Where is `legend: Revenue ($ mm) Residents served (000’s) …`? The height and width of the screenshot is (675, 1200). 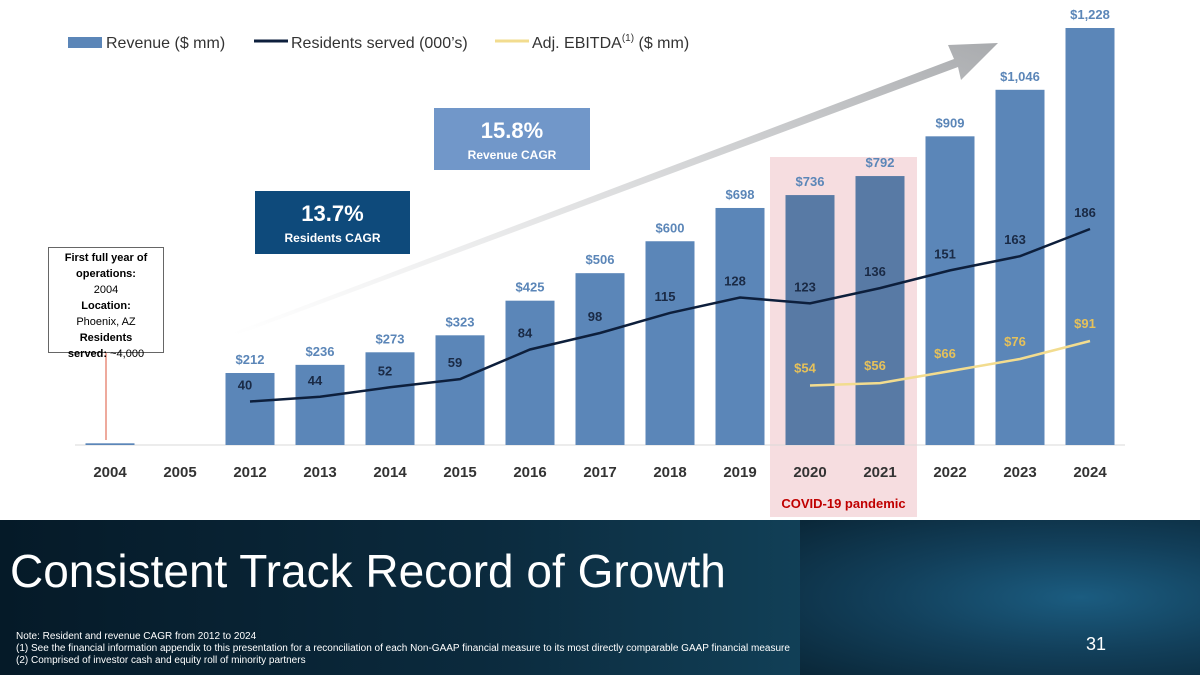 legend: Revenue ($ mm) Residents served (000’s) … is located at coordinates (378, 42).